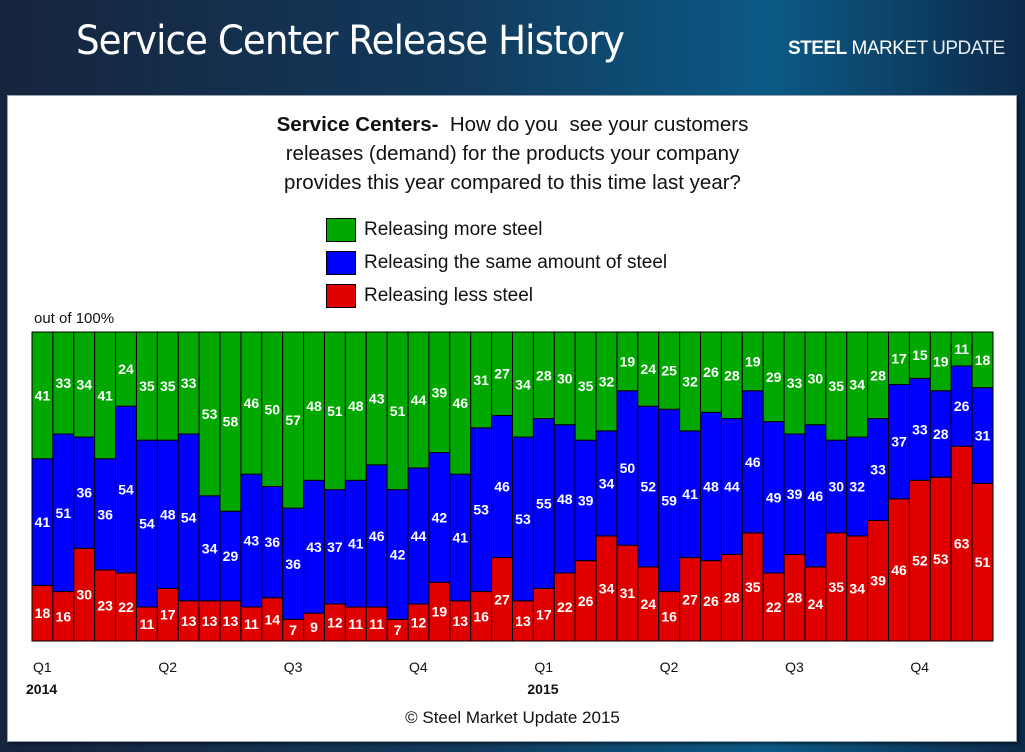 The width and height of the screenshot is (1025, 752). I want to click on data-label-more: 50, so click(272, 409).